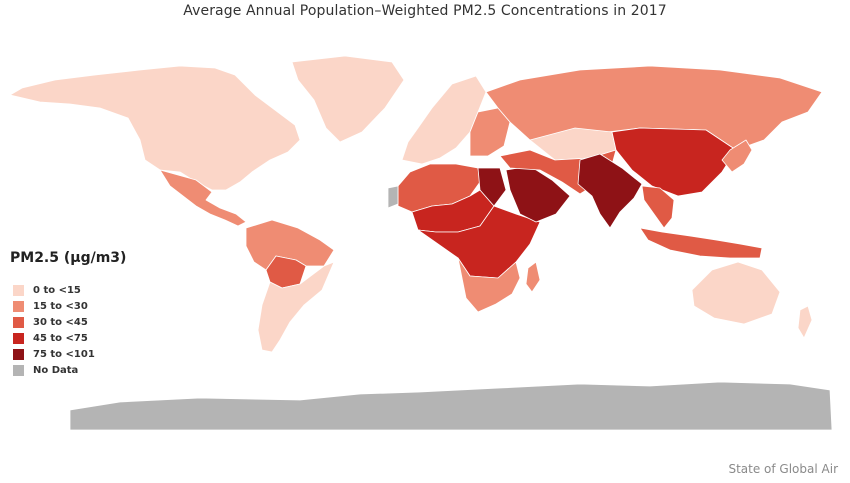 The image size is (850, 483). What do you see at coordinates (701, 243) in the screenshot?
I see `map-region-indonesia-png` at bounding box center [701, 243].